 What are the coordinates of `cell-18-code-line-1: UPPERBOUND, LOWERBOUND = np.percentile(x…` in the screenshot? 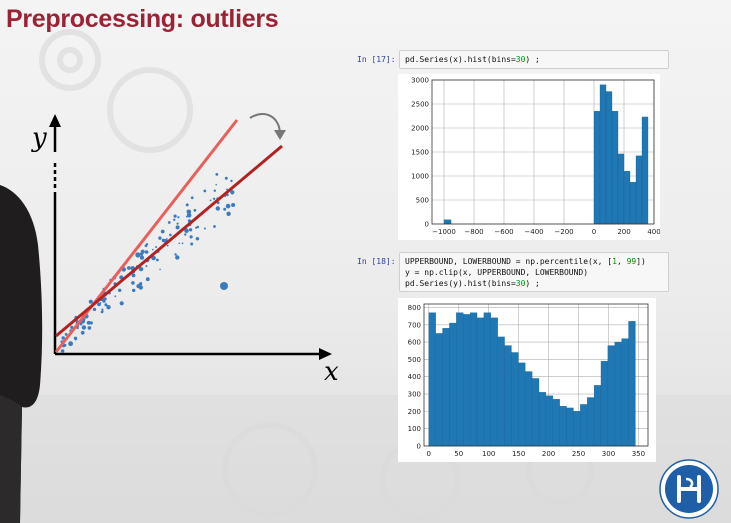 It's located at (525, 261).